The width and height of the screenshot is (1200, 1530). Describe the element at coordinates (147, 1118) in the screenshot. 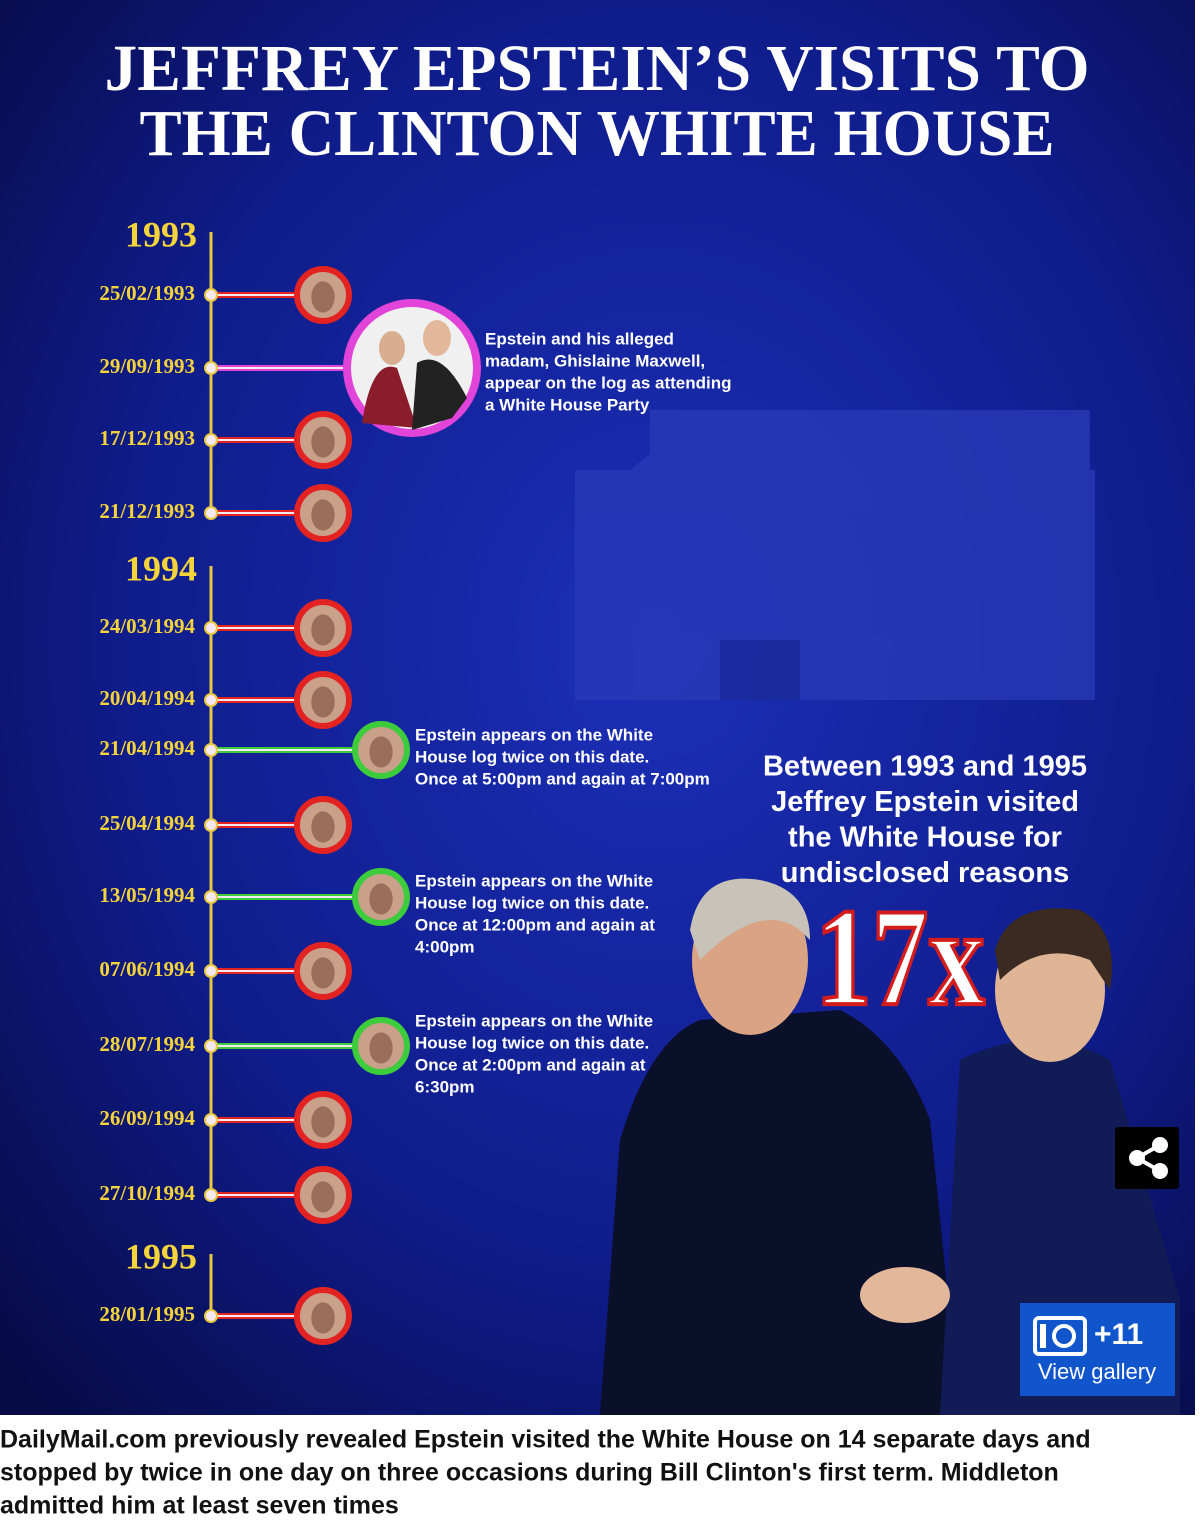

I see `visit-date: 26/09/1994` at that location.